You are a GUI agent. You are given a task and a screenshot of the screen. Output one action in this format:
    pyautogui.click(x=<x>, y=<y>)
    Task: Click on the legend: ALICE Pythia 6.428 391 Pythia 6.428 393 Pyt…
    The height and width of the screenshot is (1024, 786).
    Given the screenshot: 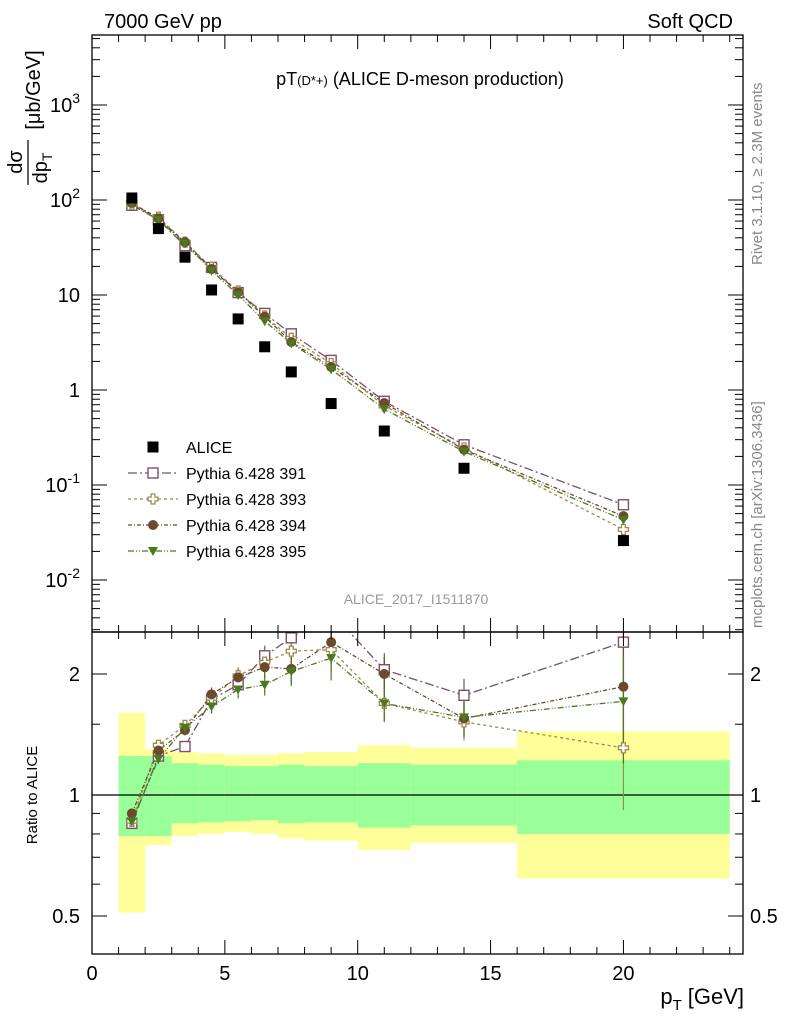 What is the action you would take?
    pyautogui.click(x=217, y=500)
    